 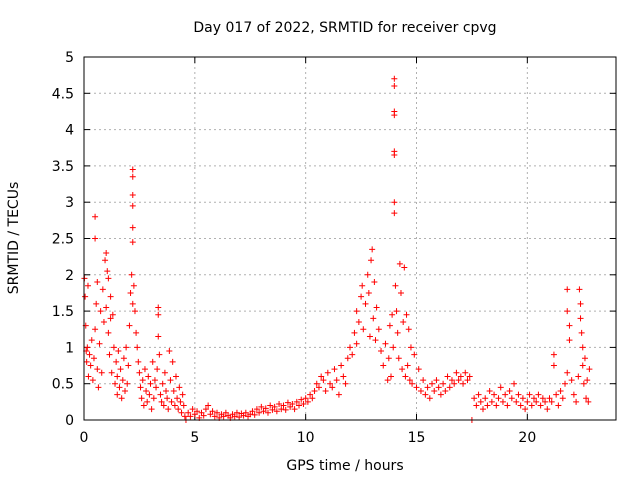 I want to click on y-tick-label: 5, so click(x=69, y=58).